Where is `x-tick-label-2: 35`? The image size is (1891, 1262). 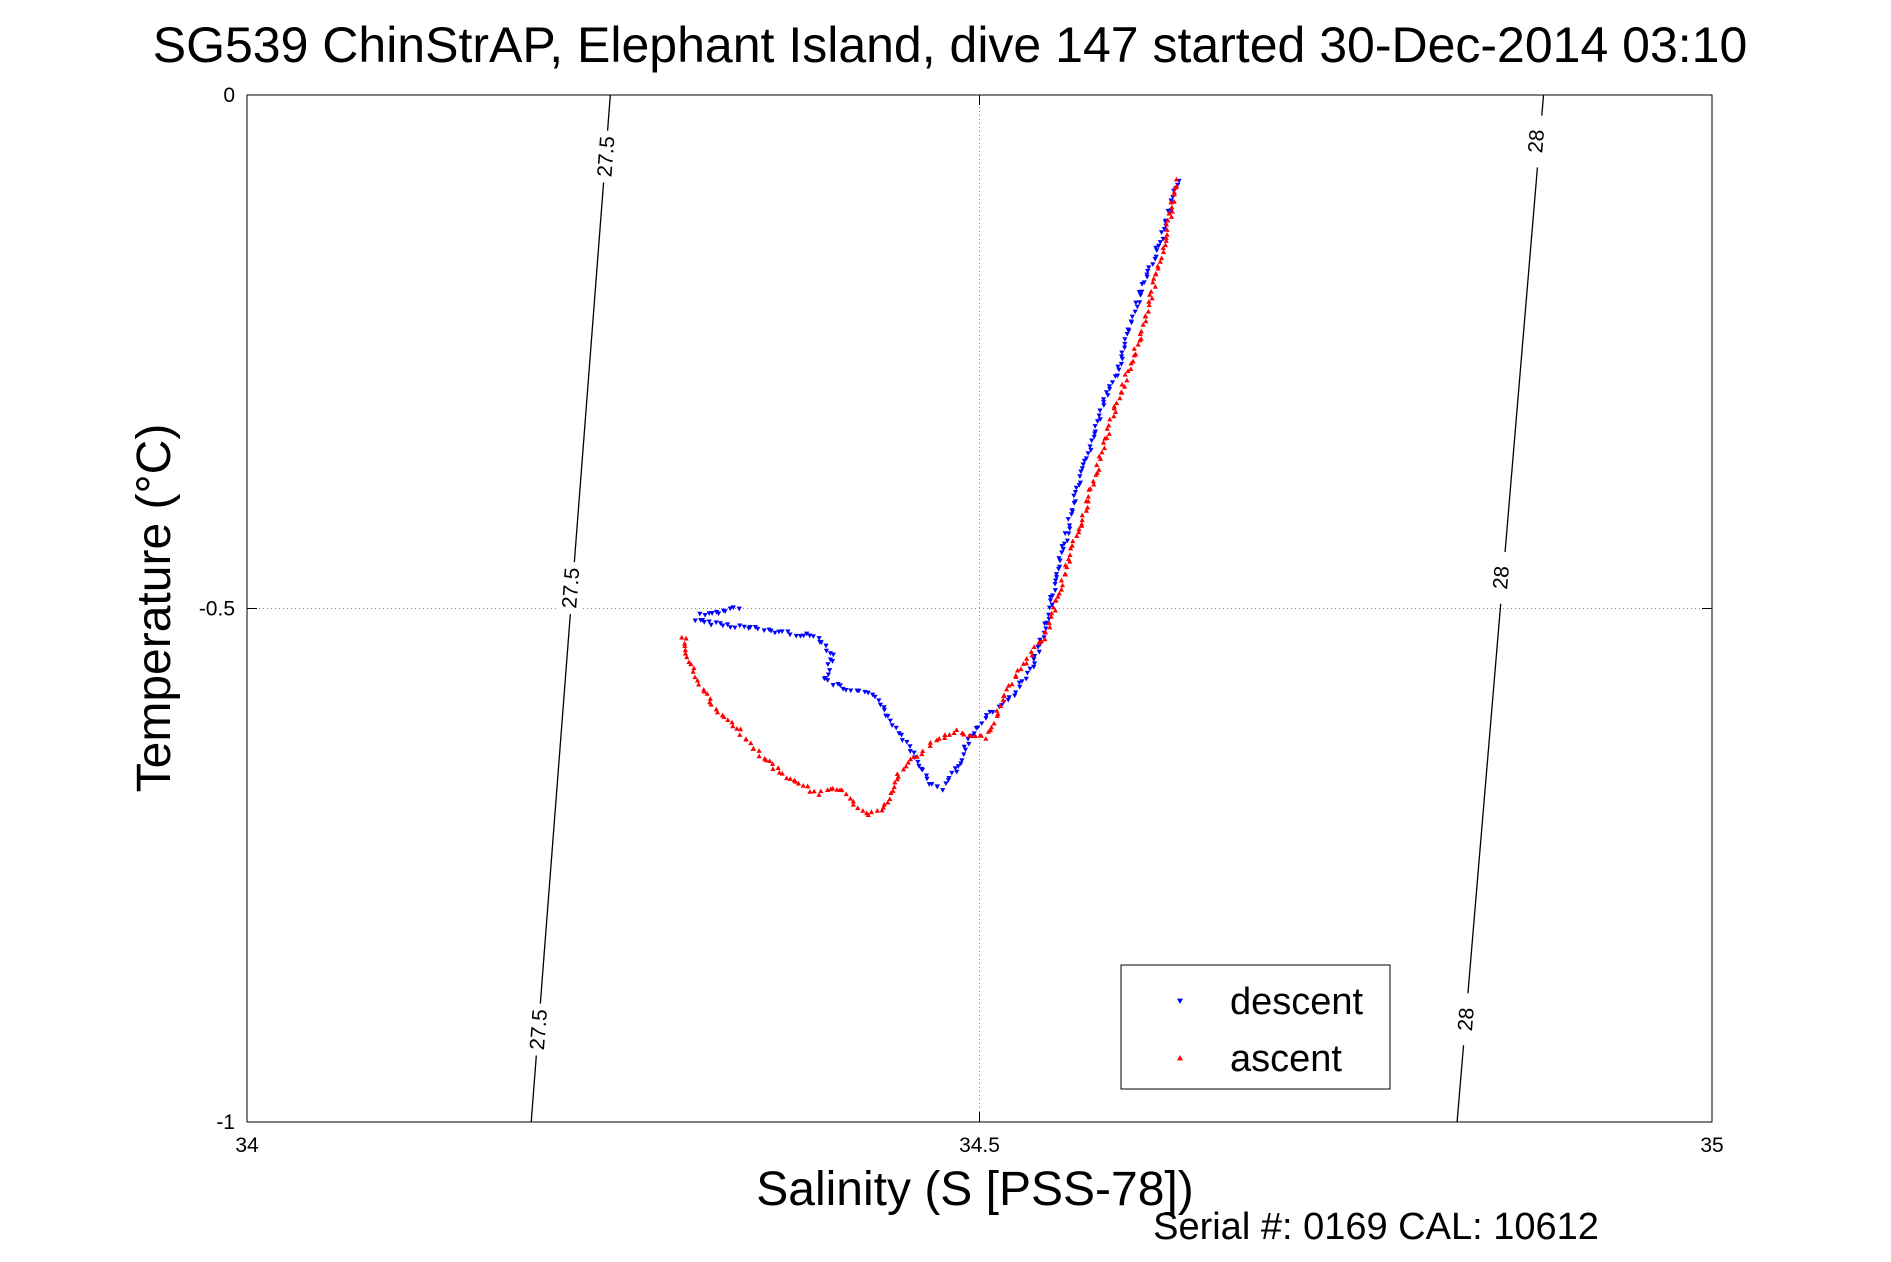 x-tick-label-2: 35 is located at coordinates (1711, 1145).